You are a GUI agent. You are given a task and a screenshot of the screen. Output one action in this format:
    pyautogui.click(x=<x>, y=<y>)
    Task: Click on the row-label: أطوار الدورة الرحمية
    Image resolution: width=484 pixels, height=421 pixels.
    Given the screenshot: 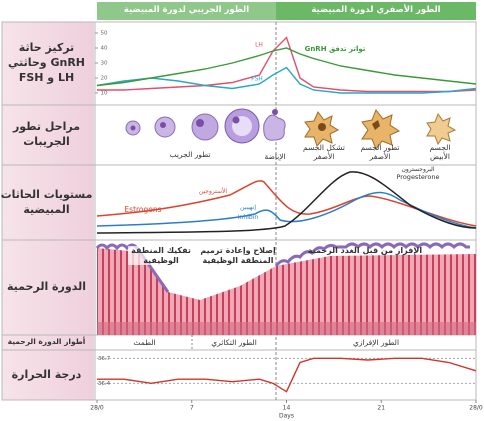 What is the action you would take?
    pyautogui.click(x=46, y=342)
    